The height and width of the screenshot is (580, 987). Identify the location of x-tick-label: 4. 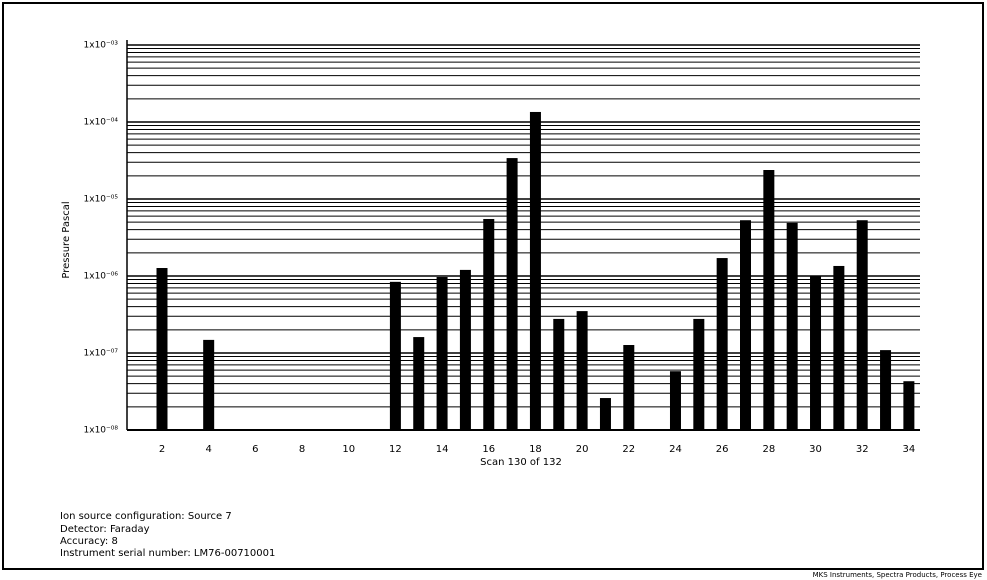
(208, 449).